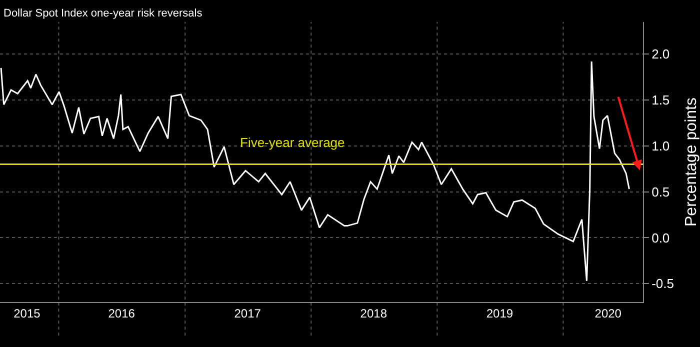  Describe the element at coordinates (661, 54) in the screenshot. I see `y-tick-label: 2.0` at that location.